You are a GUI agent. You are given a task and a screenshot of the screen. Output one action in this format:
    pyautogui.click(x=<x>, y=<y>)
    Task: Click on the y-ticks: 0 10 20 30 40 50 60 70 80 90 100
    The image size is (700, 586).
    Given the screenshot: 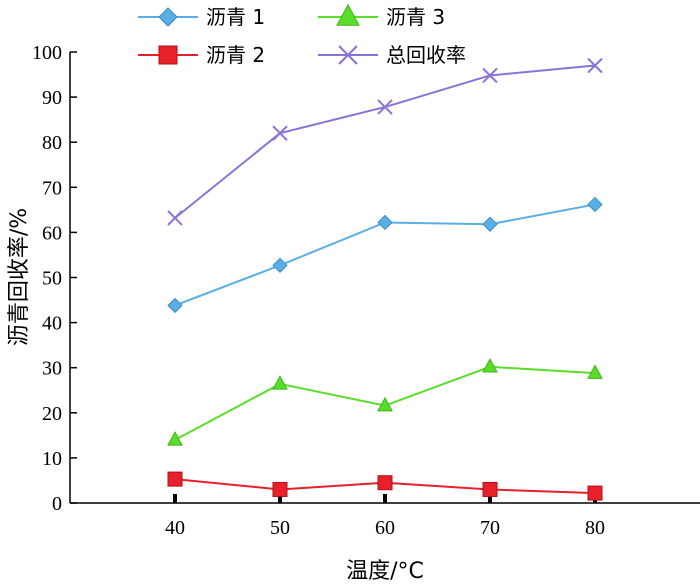 What is the action you would take?
    pyautogui.click(x=54, y=278)
    